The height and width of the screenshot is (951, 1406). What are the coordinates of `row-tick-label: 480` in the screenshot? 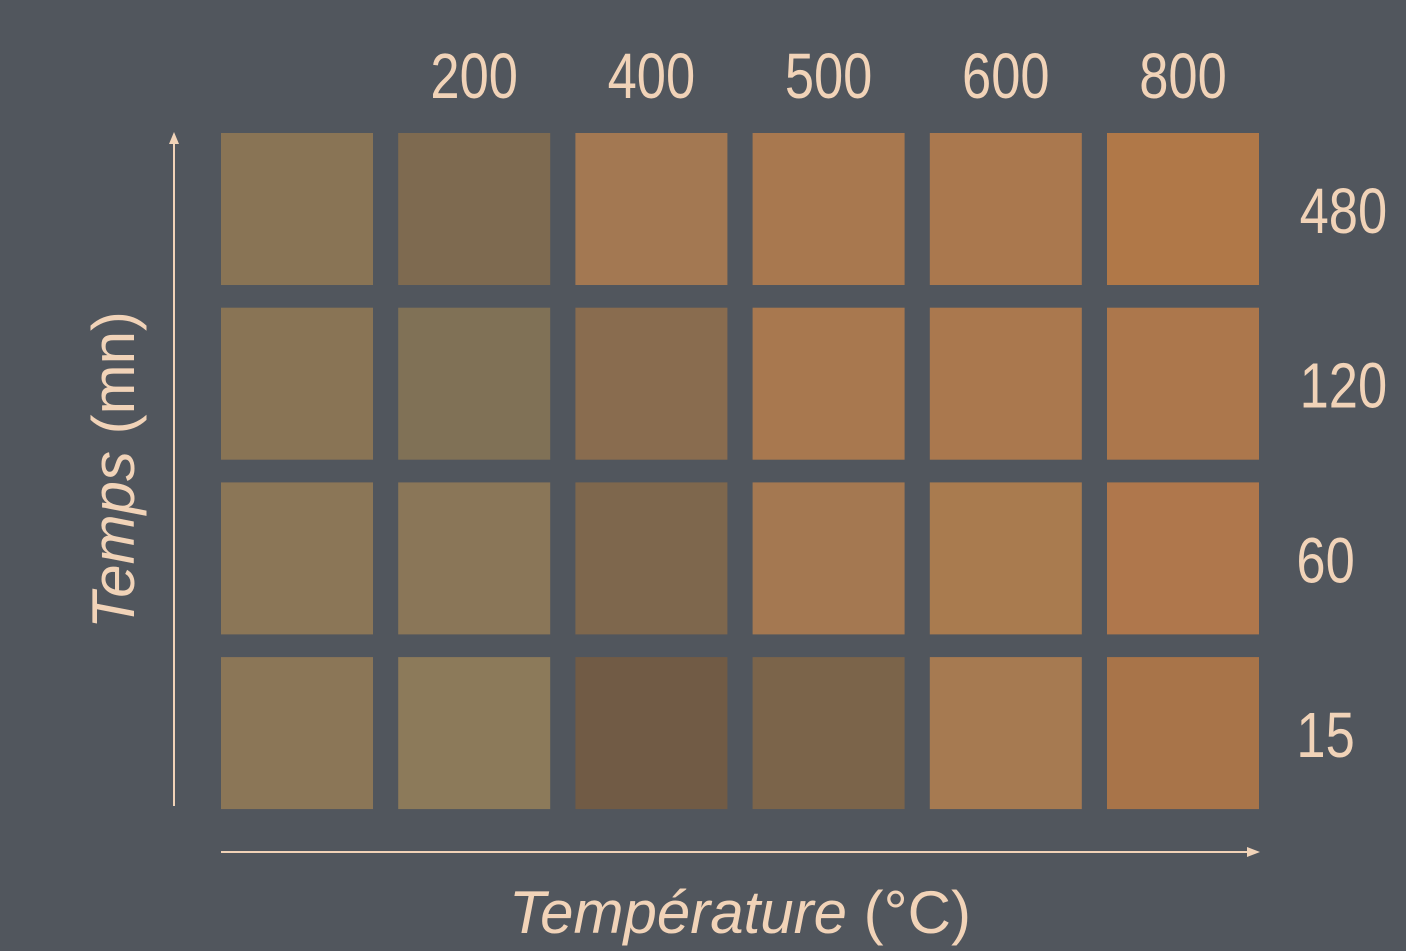 It's located at (1344, 211).